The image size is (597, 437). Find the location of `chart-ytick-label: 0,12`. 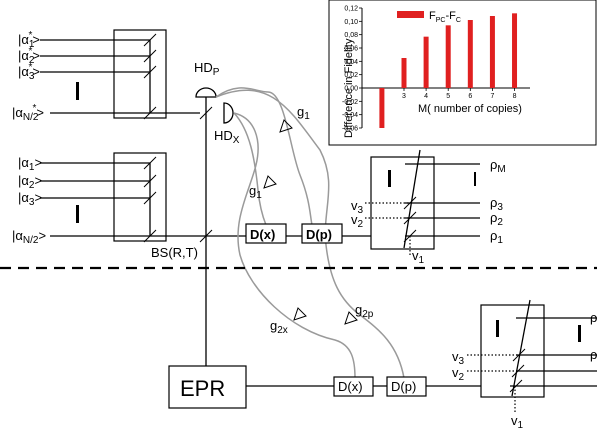

chart-ytick-label: 0,12 is located at coordinates (351, 9).